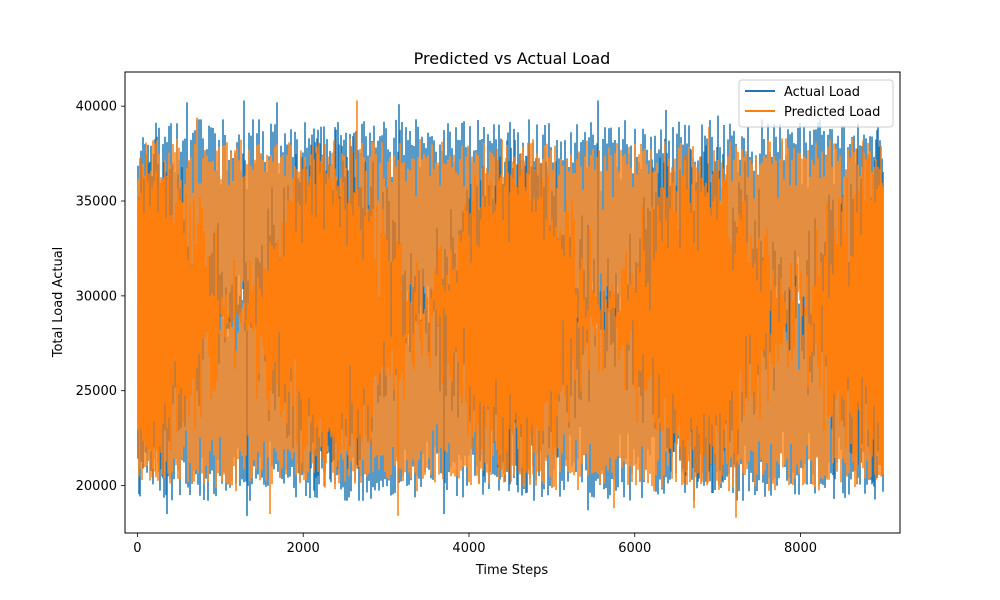 Image resolution: width=1000 pixels, height=600 pixels. What do you see at coordinates (512, 58) in the screenshot?
I see `chart-title: Predicted vs Actual Load` at bounding box center [512, 58].